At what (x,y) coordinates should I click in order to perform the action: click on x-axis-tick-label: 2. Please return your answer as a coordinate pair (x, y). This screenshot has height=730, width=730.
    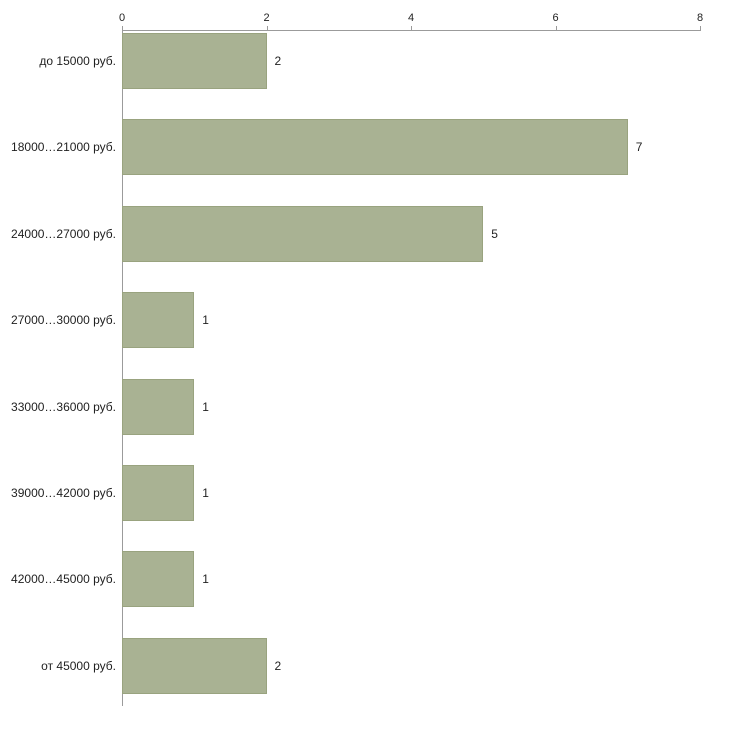
    Looking at the image, I should click on (266, 18).